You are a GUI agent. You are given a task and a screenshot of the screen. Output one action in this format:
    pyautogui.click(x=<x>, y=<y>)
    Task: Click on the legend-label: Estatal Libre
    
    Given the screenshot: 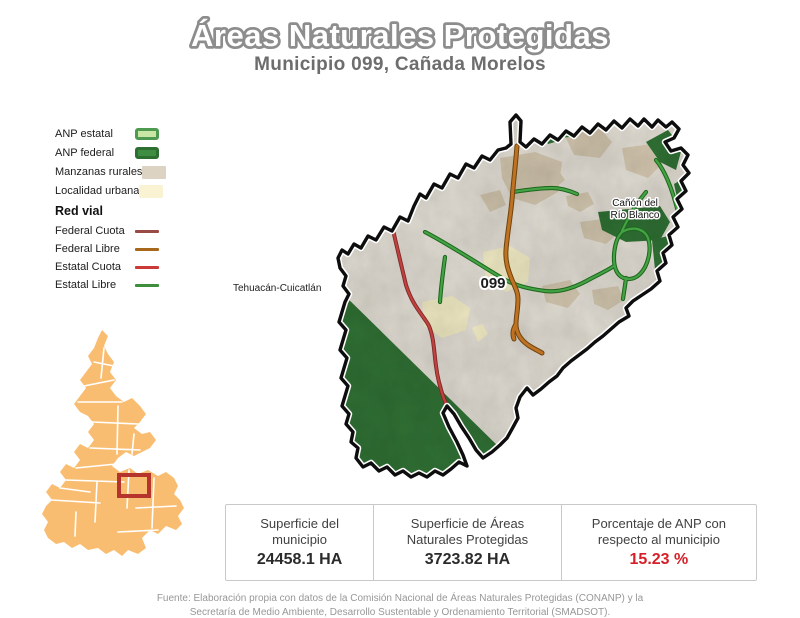 What is the action you would take?
    pyautogui.click(x=86, y=285)
    